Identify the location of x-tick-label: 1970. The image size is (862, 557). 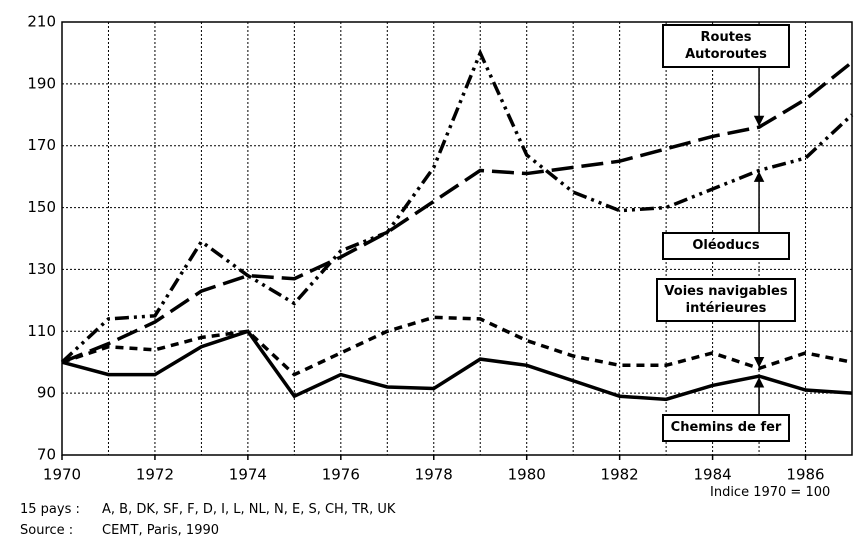
(62, 475).